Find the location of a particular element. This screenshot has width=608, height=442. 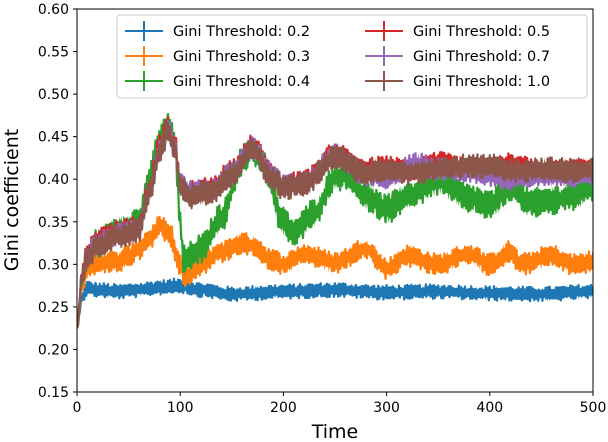

y-tick-label: 0.50 is located at coordinates (53, 95).